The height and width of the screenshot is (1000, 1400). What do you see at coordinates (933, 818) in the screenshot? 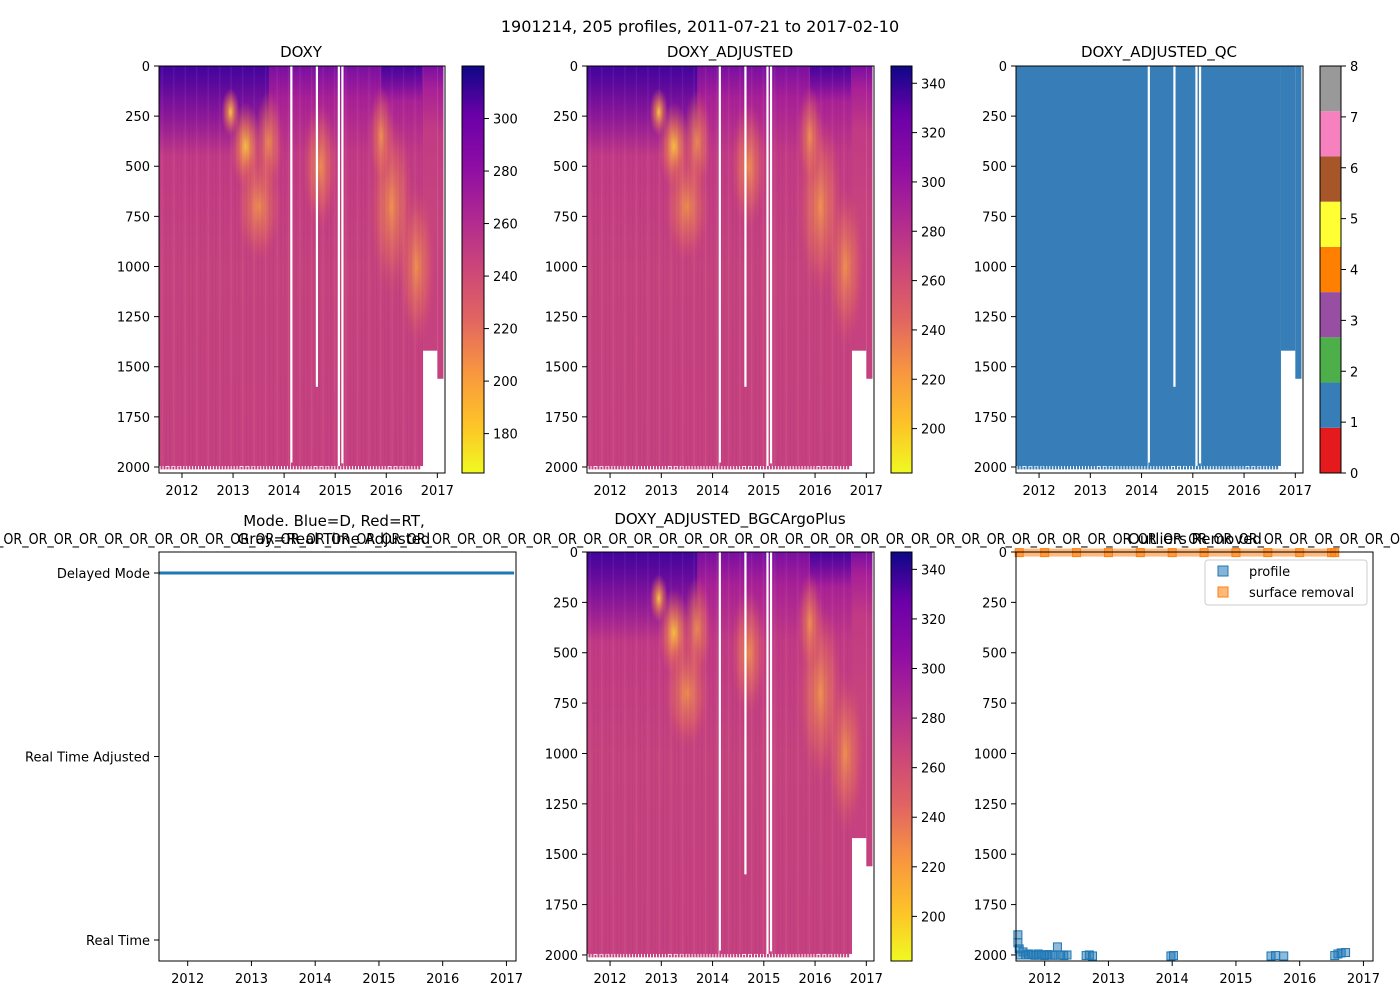
I see `colorbar-tick-label: 240` at bounding box center [933, 818].